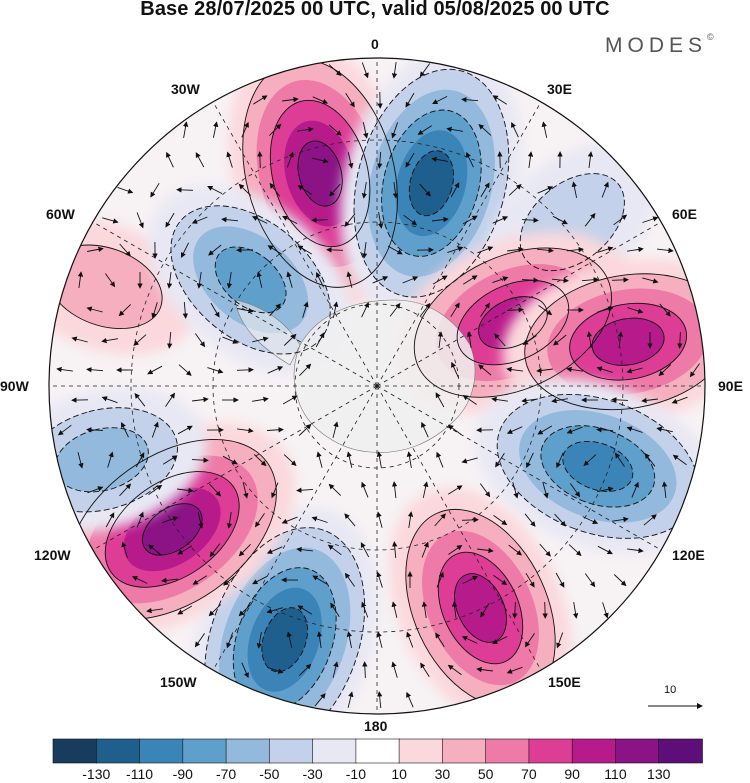  I want to click on colorbar-tick-label: -70, so click(226, 774).